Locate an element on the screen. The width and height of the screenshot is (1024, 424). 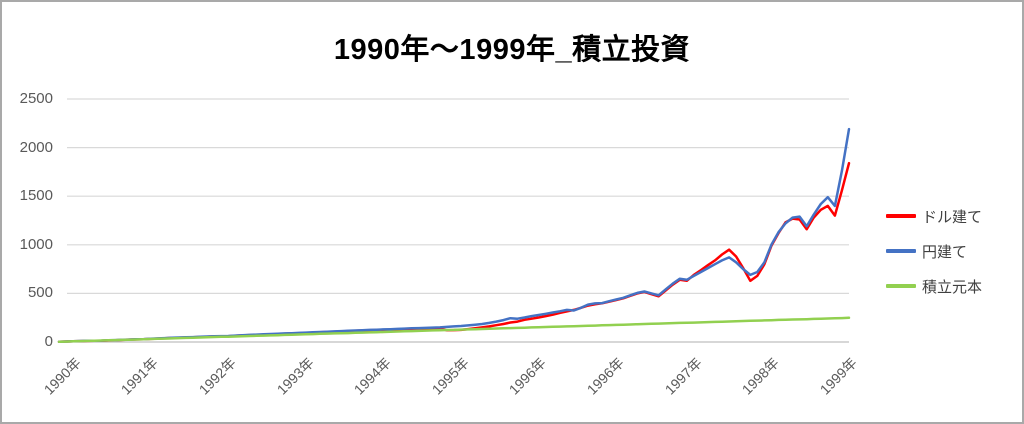
series-line-principal is located at coordinates (454, 330).